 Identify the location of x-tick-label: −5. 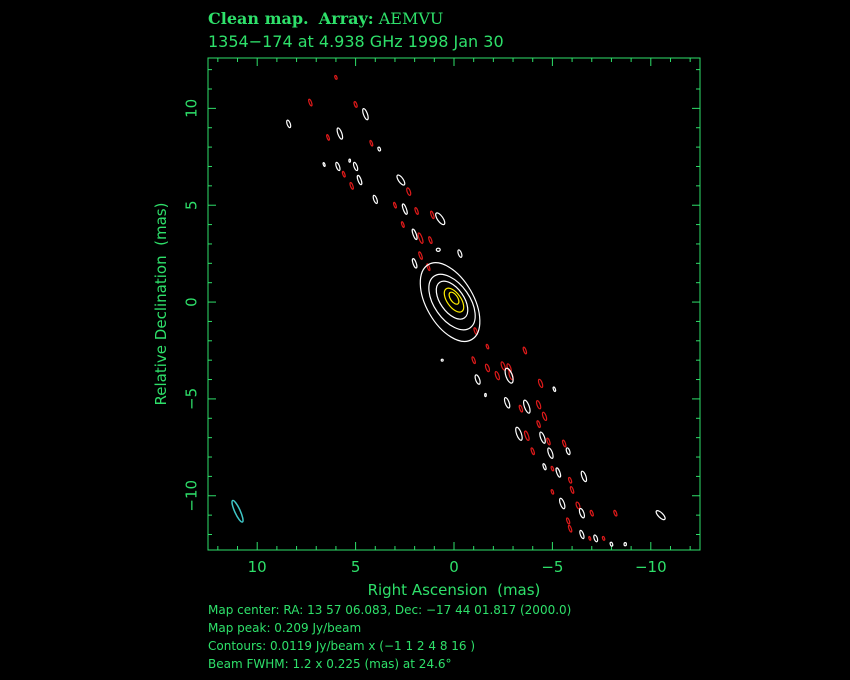
(552, 567).